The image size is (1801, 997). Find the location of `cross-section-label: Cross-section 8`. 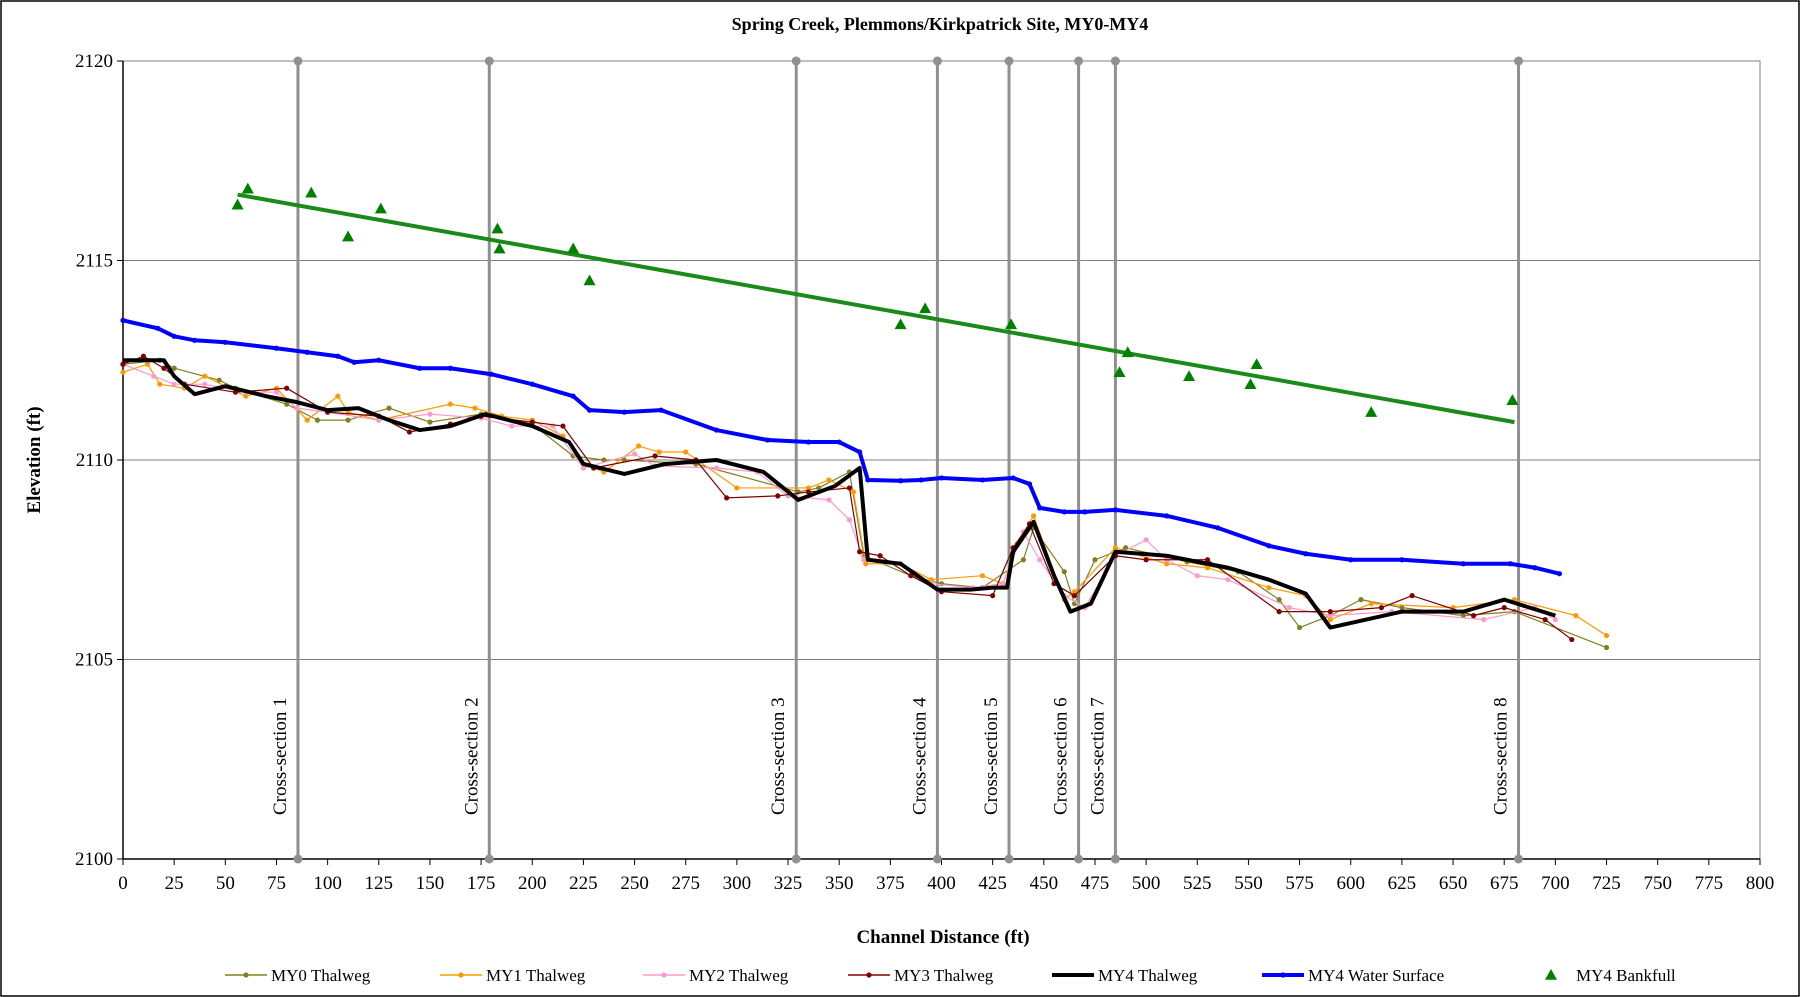

cross-section-label: Cross-section 8 is located at coordinates (1501, 756).